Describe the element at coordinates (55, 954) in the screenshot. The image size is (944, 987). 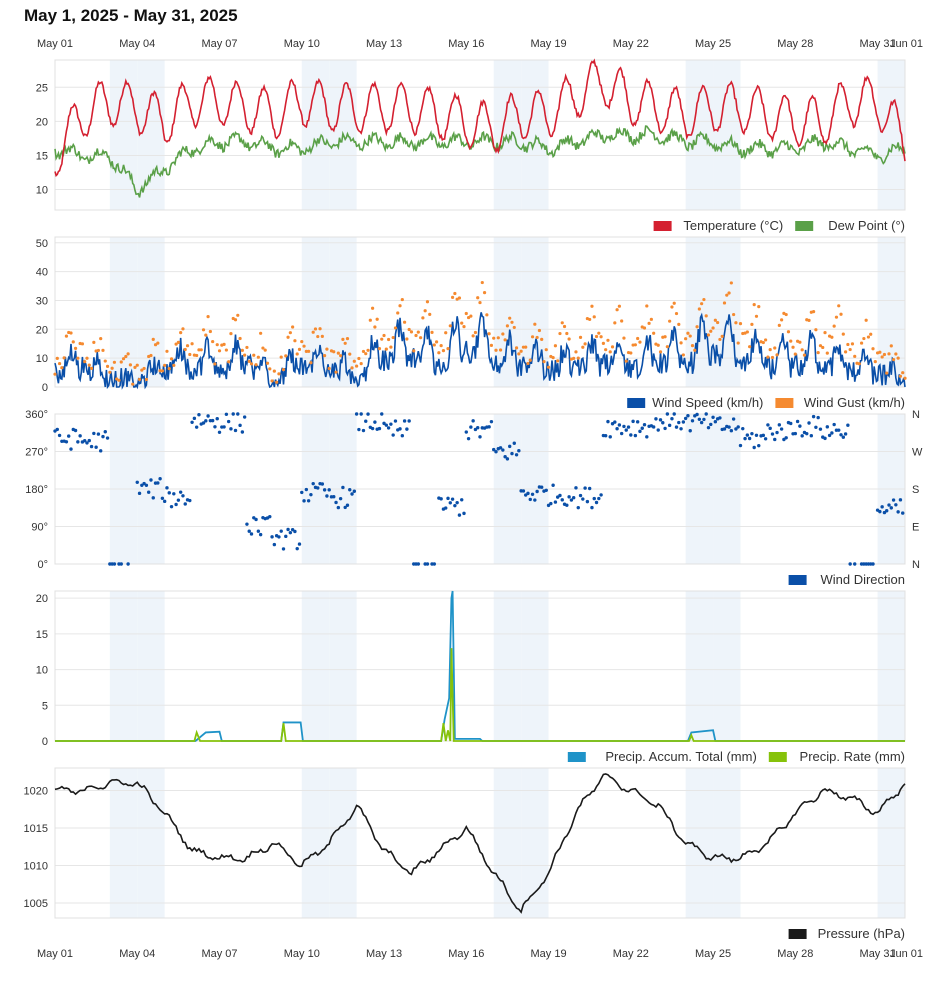
I see `date-tick-label: May 01` at that location.